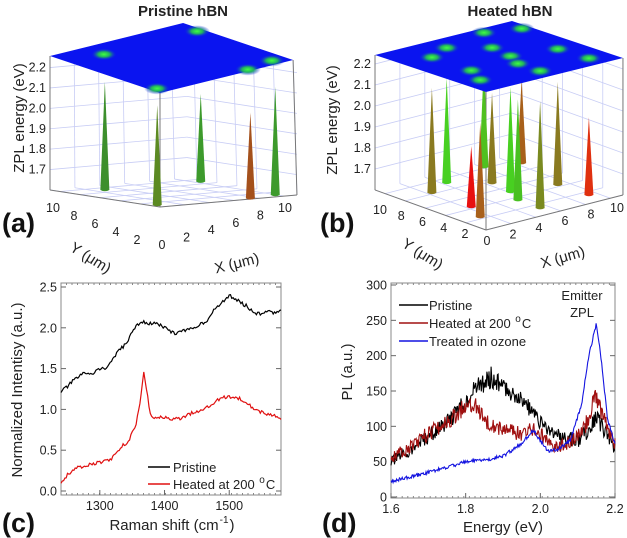 The width and height of the screenshot is (627, 538). What do you see at coordinates (90, 258) in the screenshot?
I see `y-axis-label: Y (μm)` at bounding box center [90, 258].